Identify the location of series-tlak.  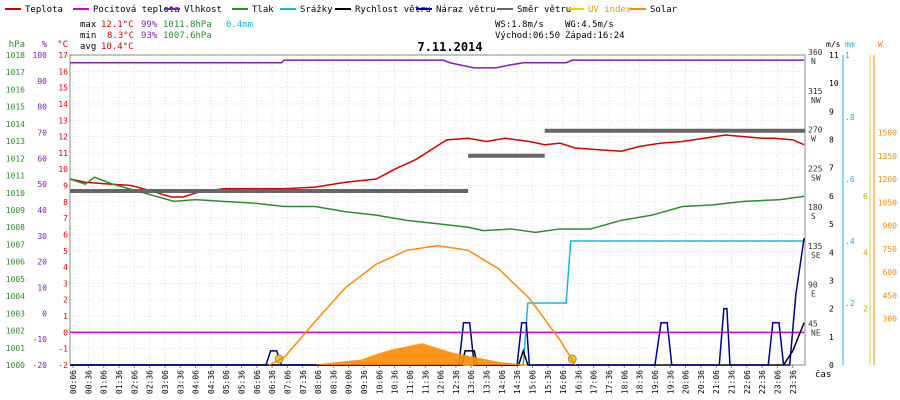
(437, 205).